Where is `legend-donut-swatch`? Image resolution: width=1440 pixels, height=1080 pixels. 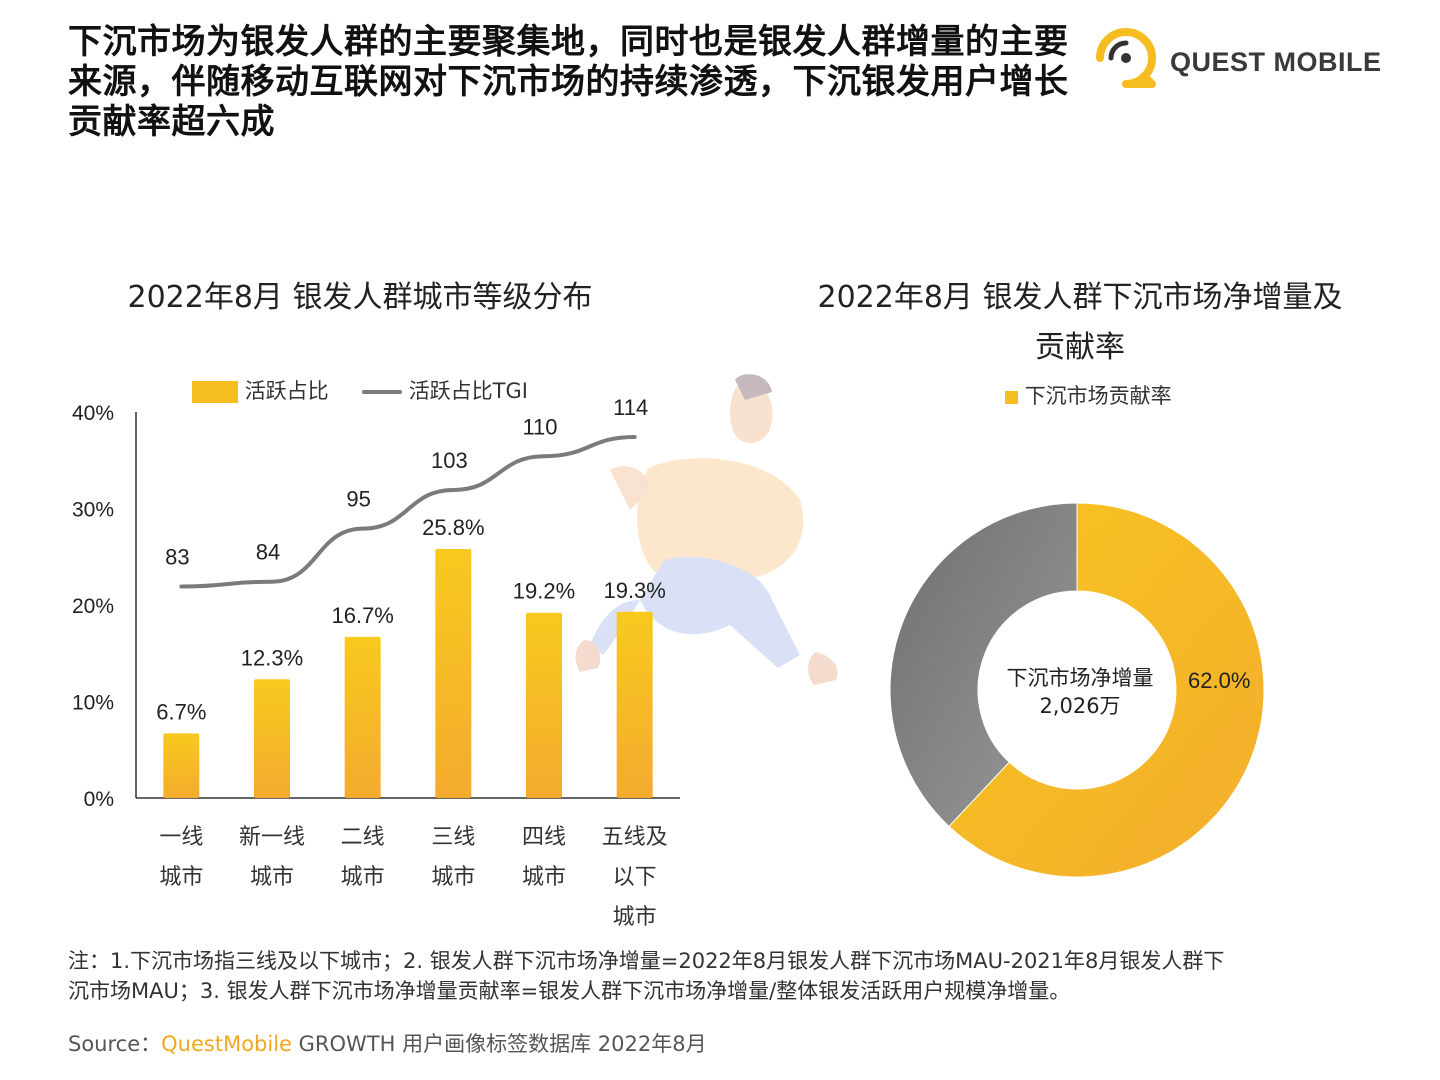
legend-donut-swatch is located at coordinates (1011, 397).